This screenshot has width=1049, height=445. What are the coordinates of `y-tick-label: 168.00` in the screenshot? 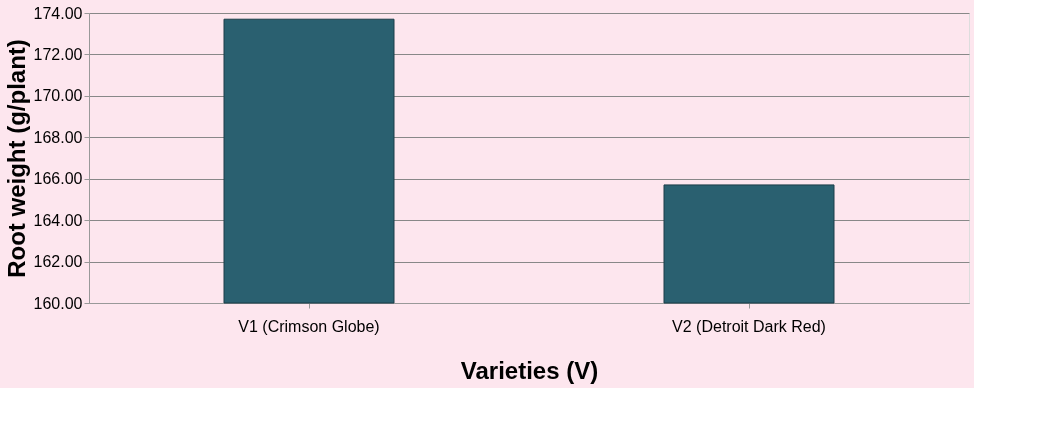 It's located at (58, 137).